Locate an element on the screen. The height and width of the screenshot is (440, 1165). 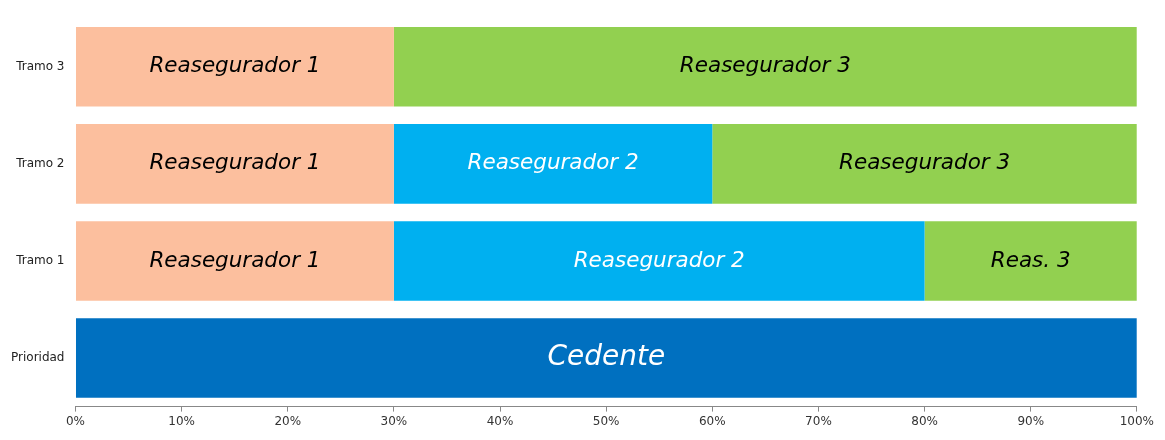
x-tick-label: 100% is located at coordinates (1136, 420).